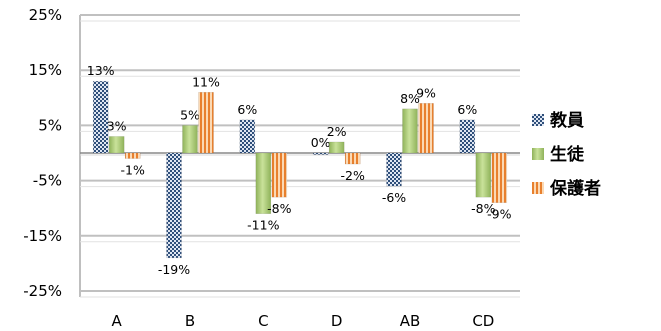 Image resolution: width=661 pixels, height=331 pixels. Describe the element at coordinates (100, 117) in the screenshot. I see `bar-faculty-a` at that location.